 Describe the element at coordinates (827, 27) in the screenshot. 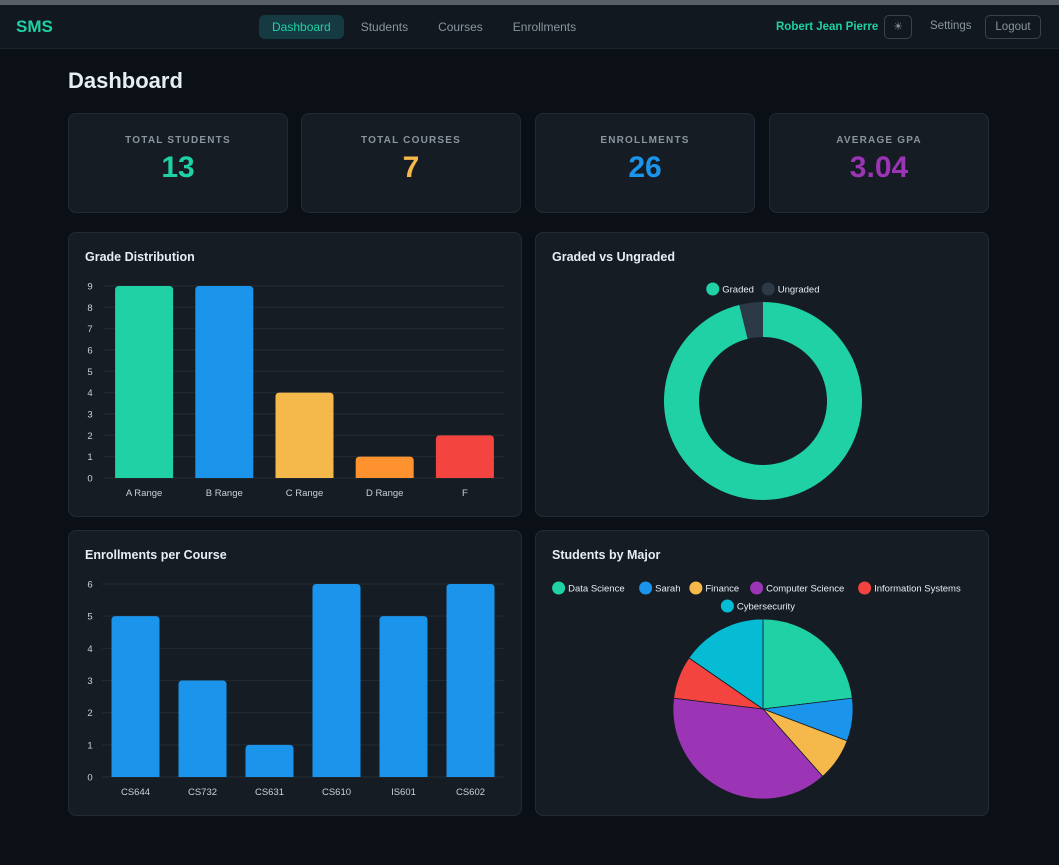

I see `user-name: Robert Jean Pierre` at that location.